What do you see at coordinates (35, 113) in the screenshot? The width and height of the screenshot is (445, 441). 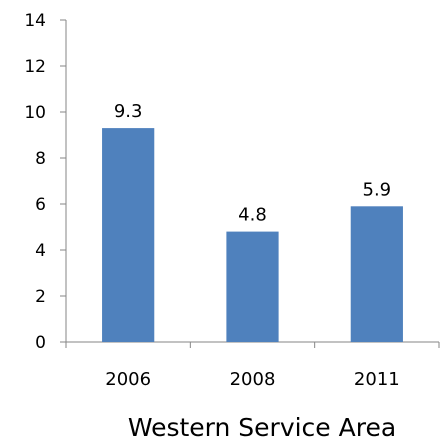 I see `y-tick-label: 10` at bounding box center [35, 113].